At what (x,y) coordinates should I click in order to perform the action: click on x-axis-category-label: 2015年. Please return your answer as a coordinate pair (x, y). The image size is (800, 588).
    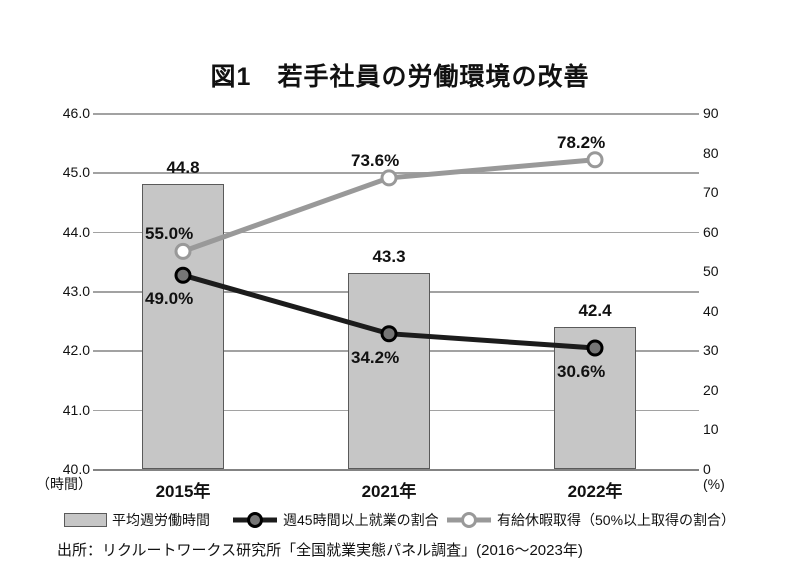
    Looking at the image, I should click on (183, 491).